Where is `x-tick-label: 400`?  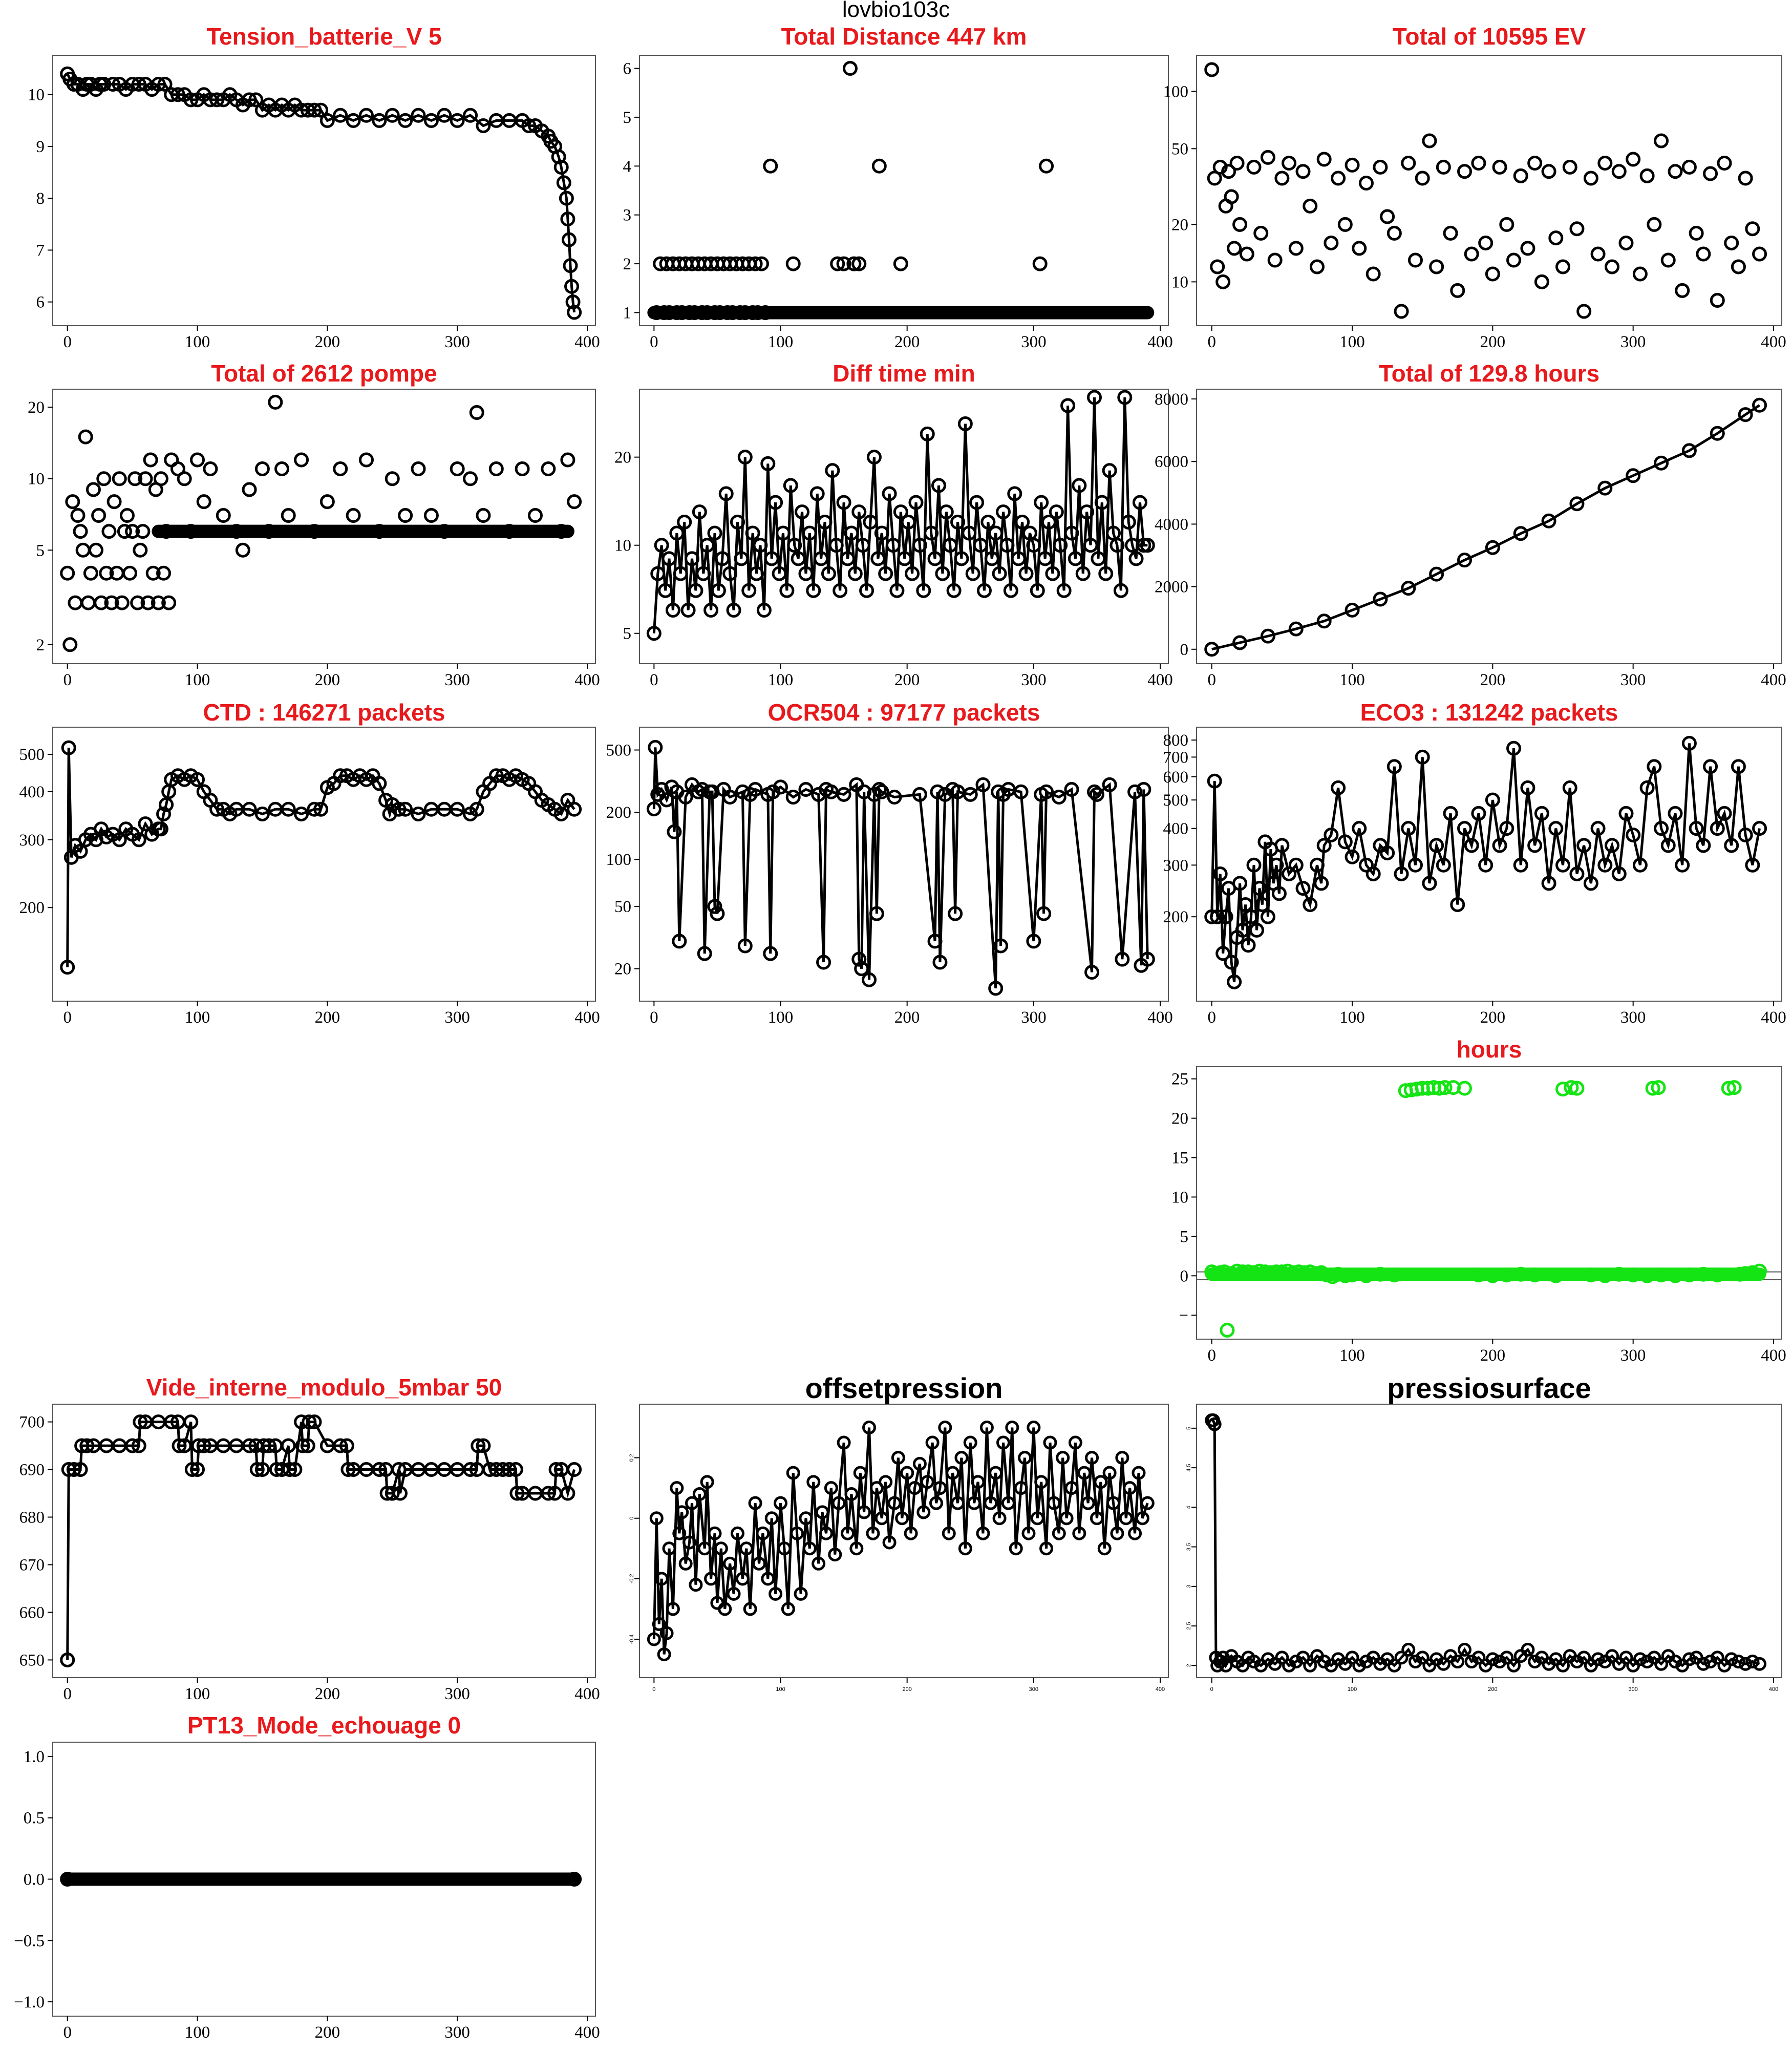 x-tick-label: 400 is located at coordinates (1773, 1017).